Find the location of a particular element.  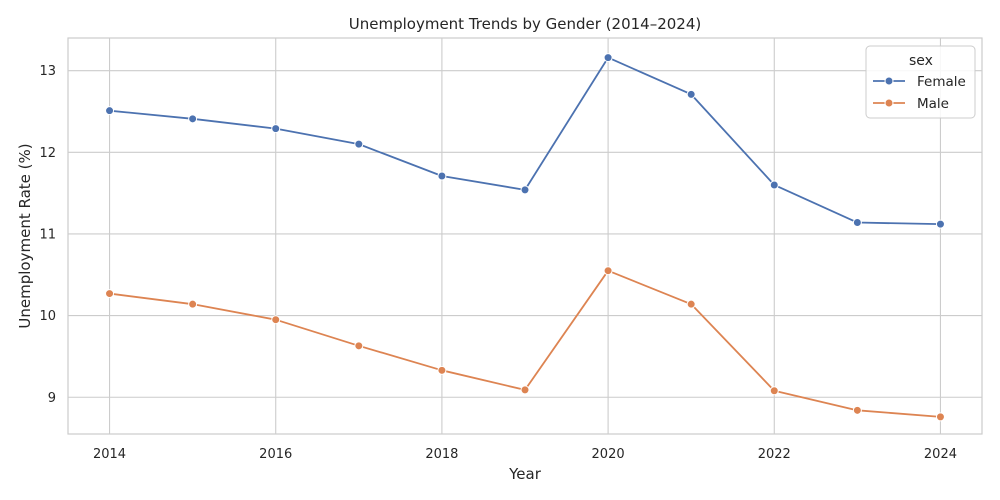

legend-entry-female: Female is located at coordinates (919, 82).